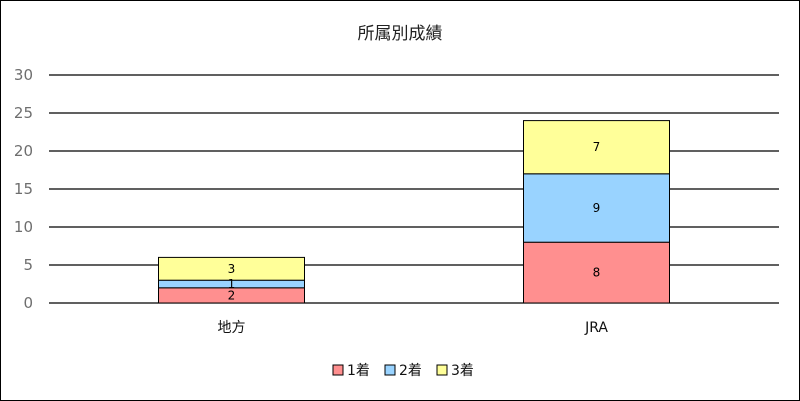  What do you see at coordinates (28, 303) in the screenshot?
I see `y-tick-label: 0` at bounding box center [28, 303].